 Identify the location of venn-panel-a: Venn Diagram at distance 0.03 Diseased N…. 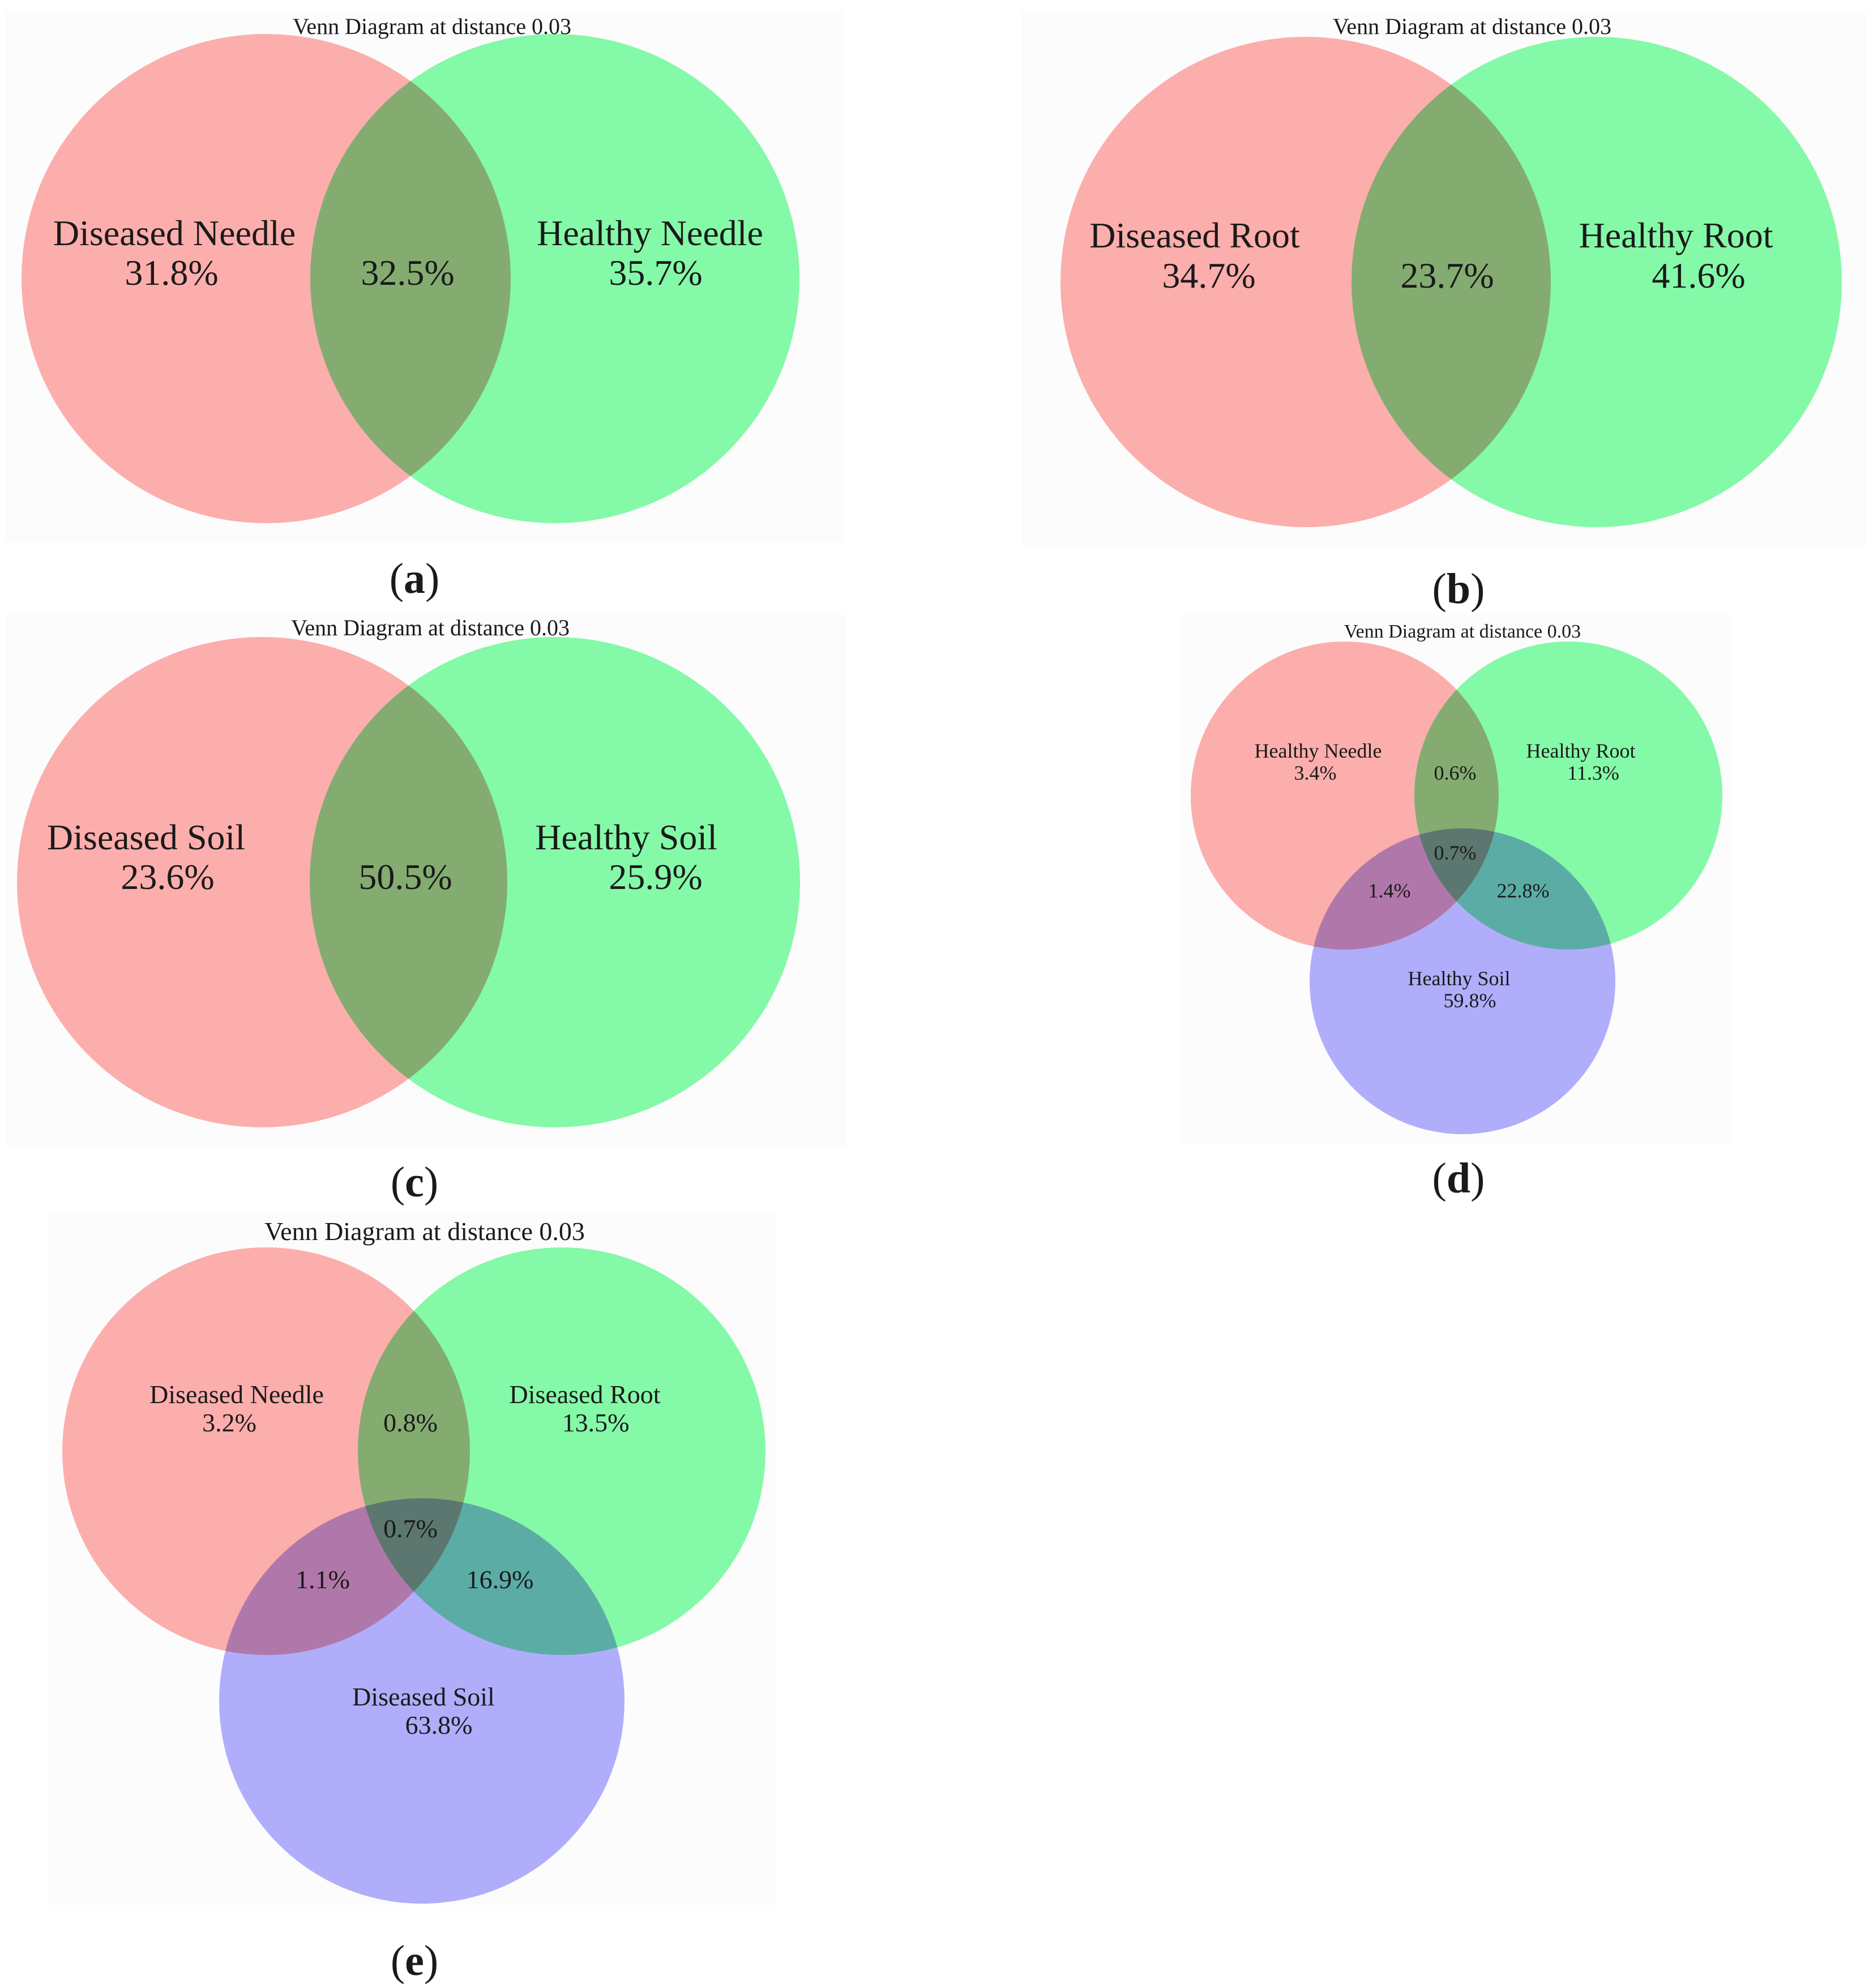
(425, 306).